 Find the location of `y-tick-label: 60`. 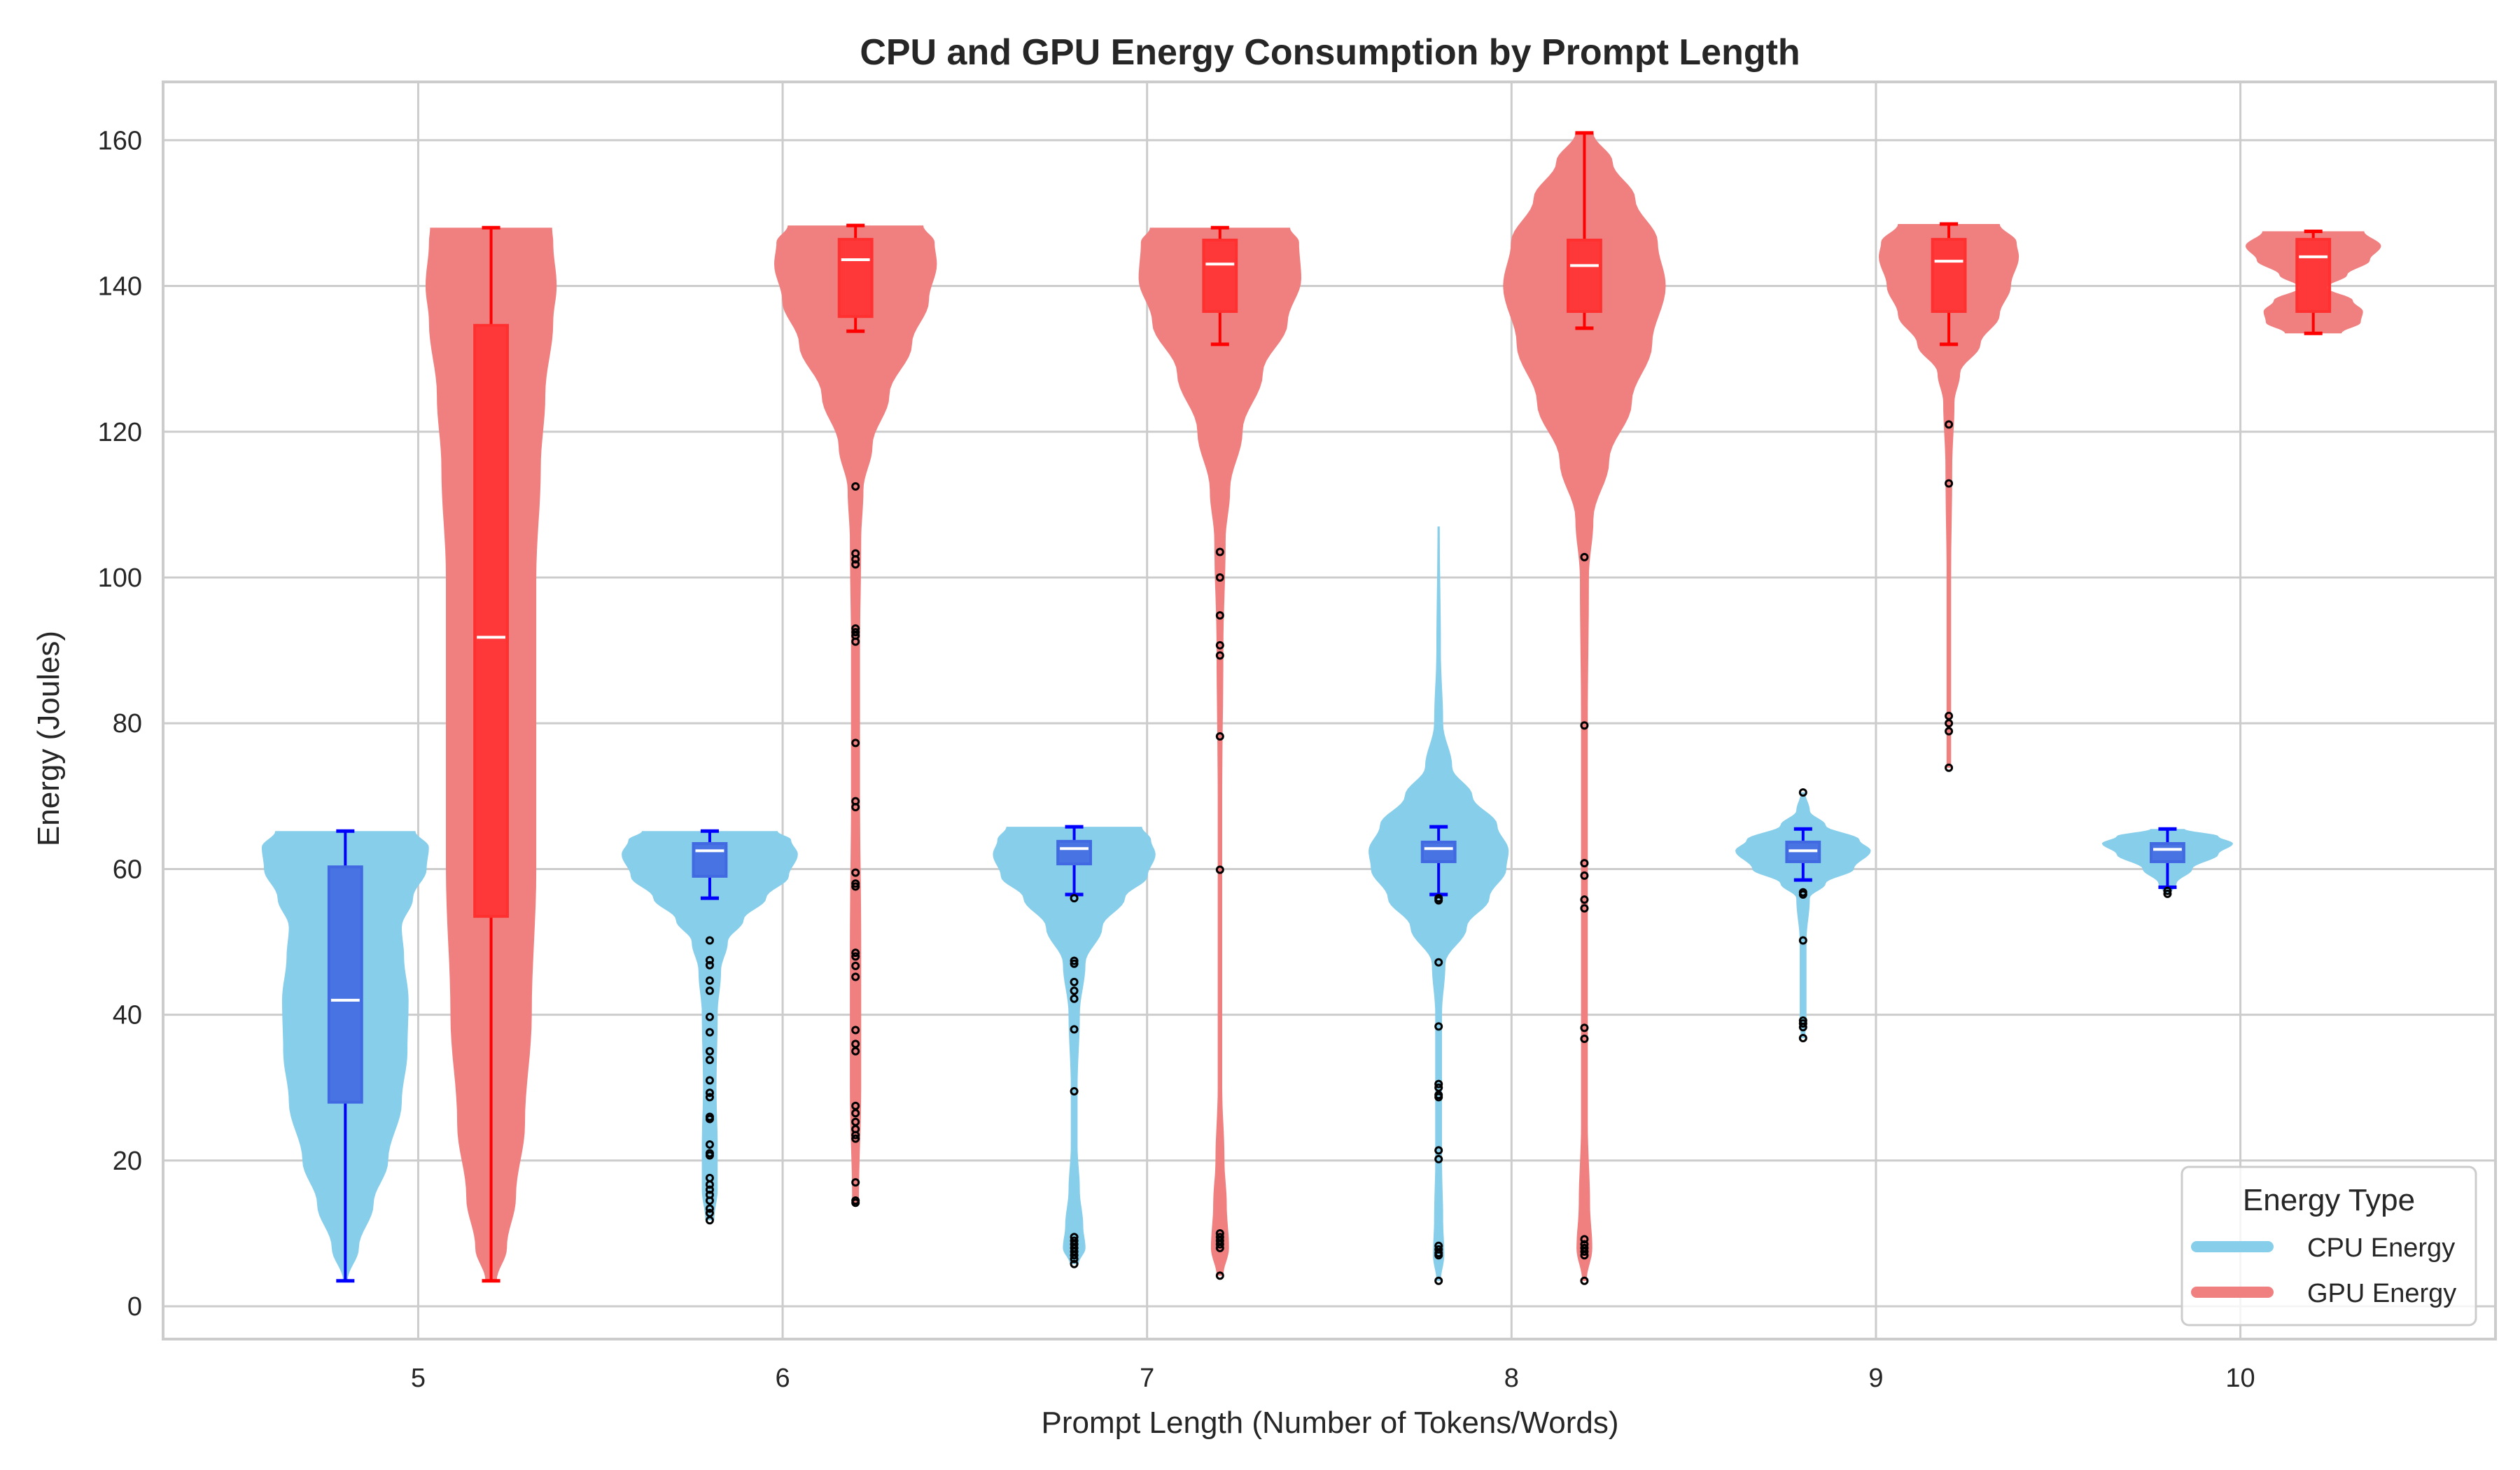

y-tick-label: 60 is located at coordinates (127, 869).